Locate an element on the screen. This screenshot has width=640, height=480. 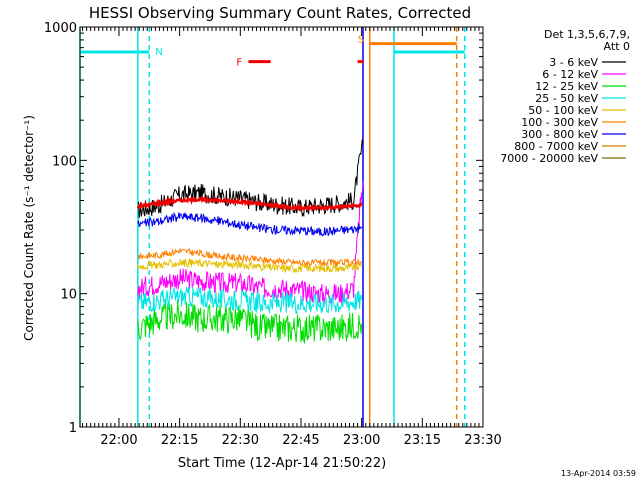
y-axis-label: Corrected Count Rate (s⁻¹ detector⁻¹) is located at coordinates (29, 228).